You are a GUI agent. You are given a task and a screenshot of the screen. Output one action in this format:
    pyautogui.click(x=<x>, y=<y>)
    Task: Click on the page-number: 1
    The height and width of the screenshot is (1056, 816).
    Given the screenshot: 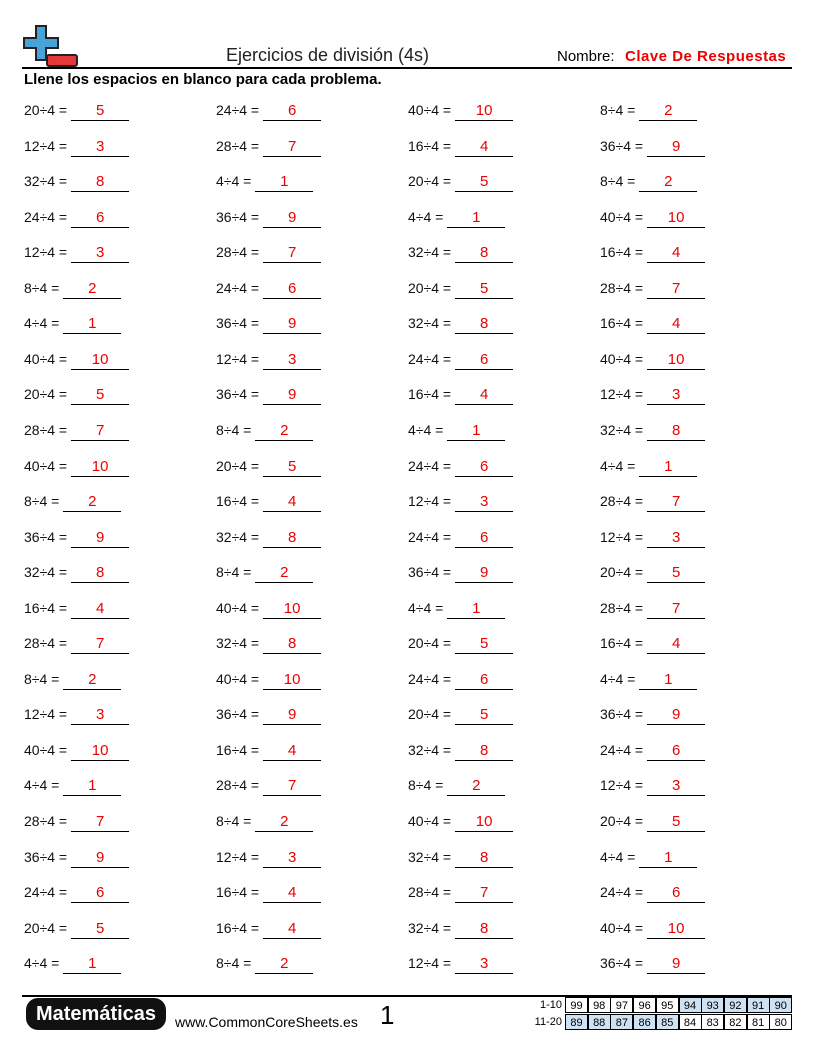 What is the action you would take?
    pyautogui.click(x=387, y=1015)
    